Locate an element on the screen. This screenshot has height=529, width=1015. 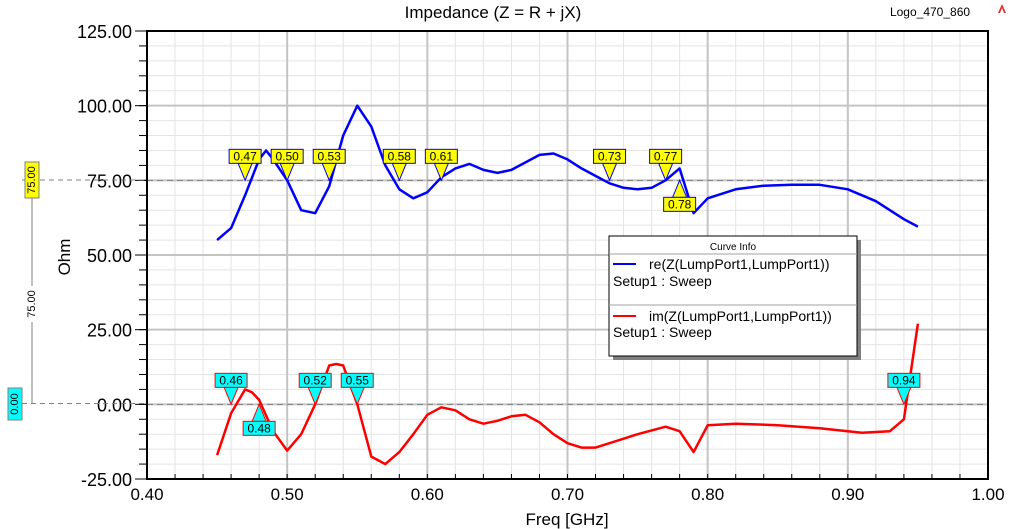
marker-0.58: 0.58 is located at coordinates (399, 165).